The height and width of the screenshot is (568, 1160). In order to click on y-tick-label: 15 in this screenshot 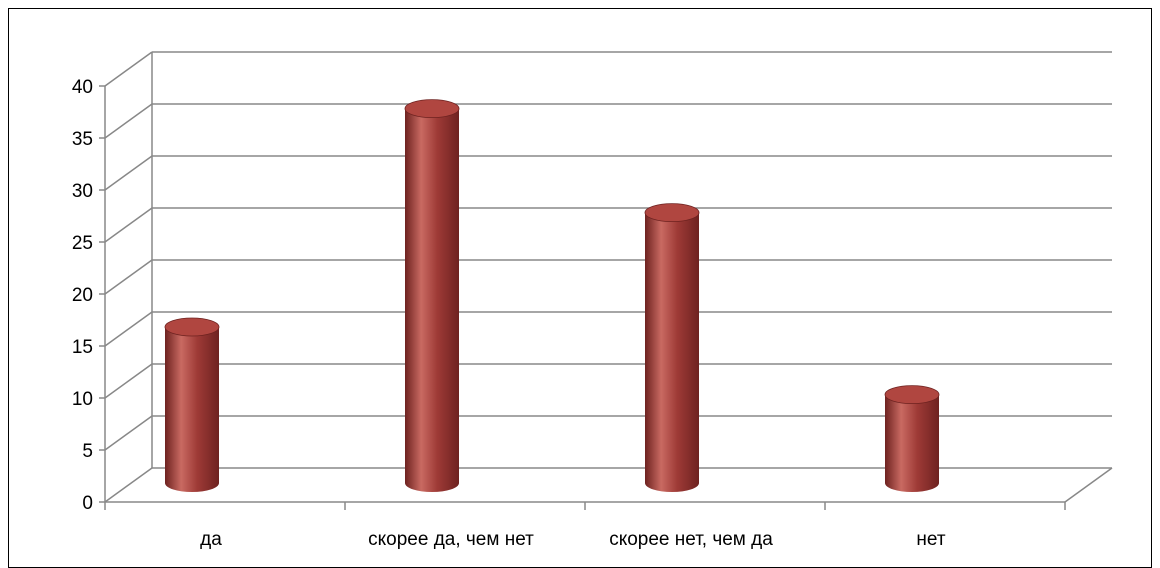, I will do `click(82, 347)`.